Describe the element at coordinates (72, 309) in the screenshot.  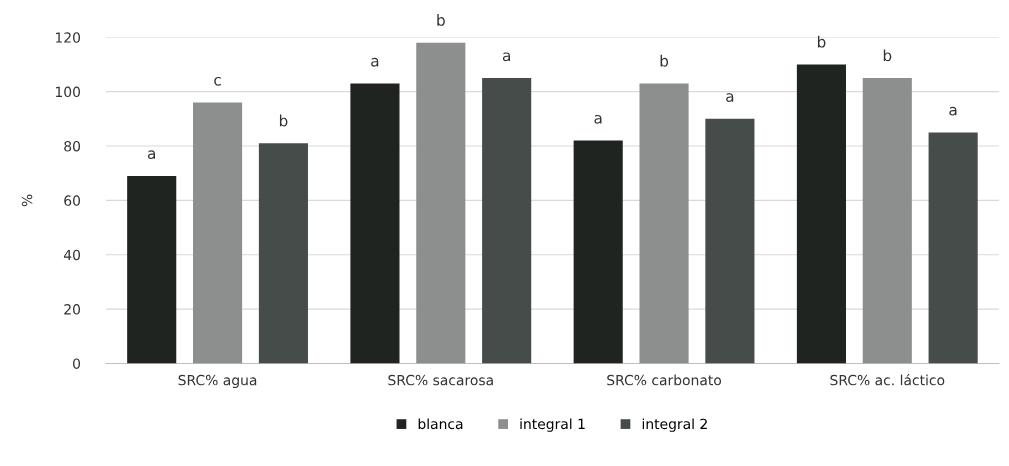
I see `y-tick-label: 20` at that location.